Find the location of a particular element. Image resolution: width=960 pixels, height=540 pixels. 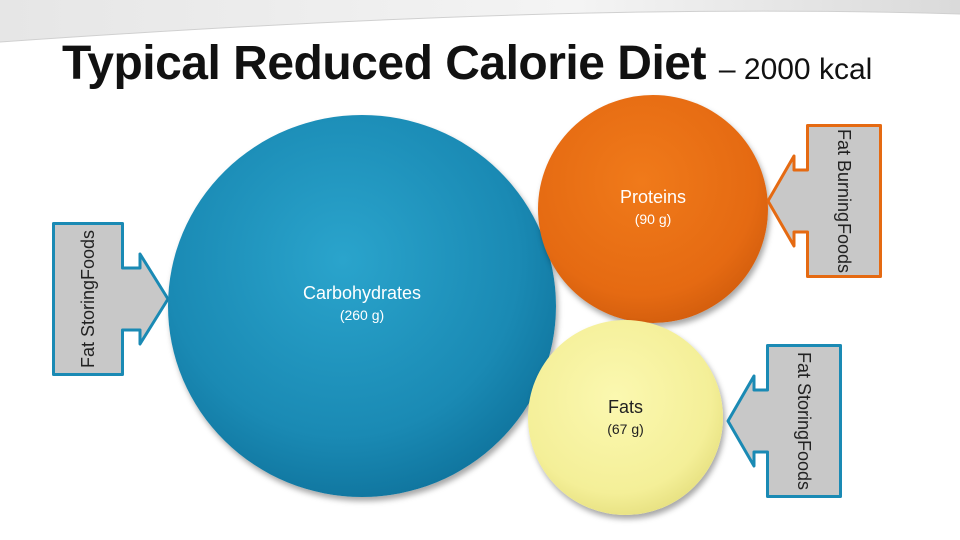

callout-fat-storing-fats: Fat Storing Foods is located at coordinates (784, 421).